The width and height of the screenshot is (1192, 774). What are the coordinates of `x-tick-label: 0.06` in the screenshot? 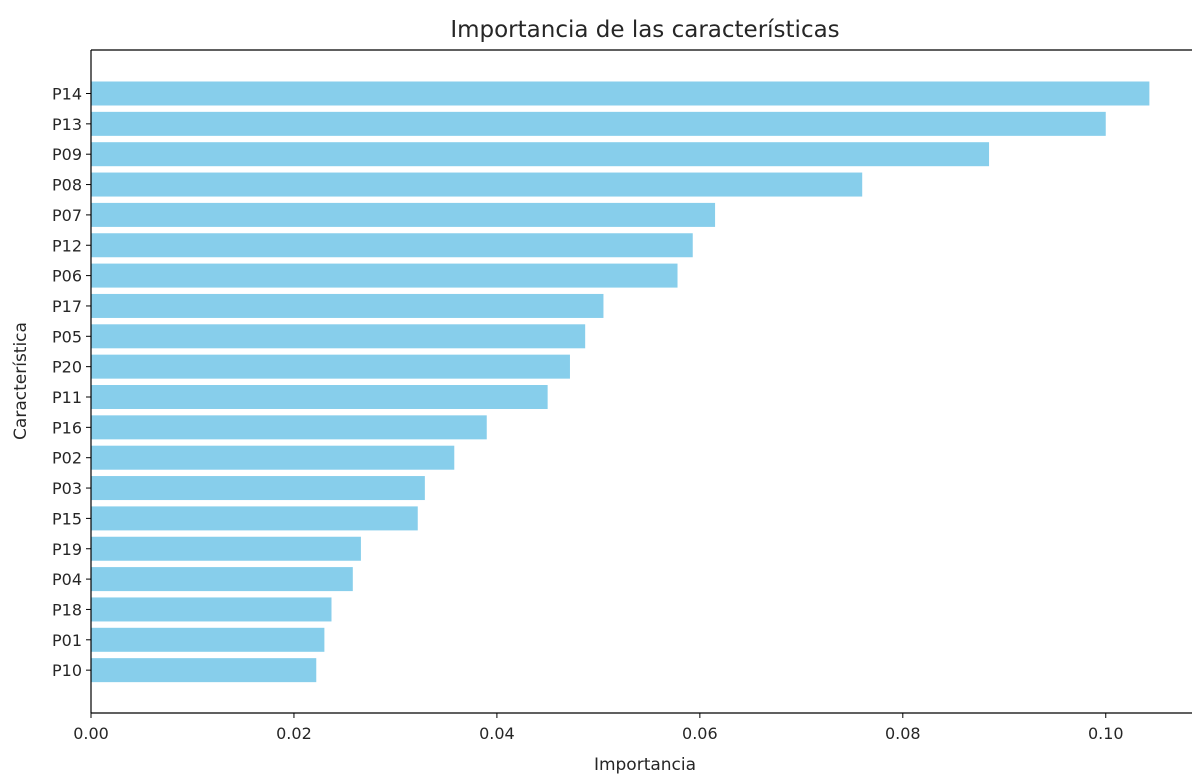 It's located at (700, 733).